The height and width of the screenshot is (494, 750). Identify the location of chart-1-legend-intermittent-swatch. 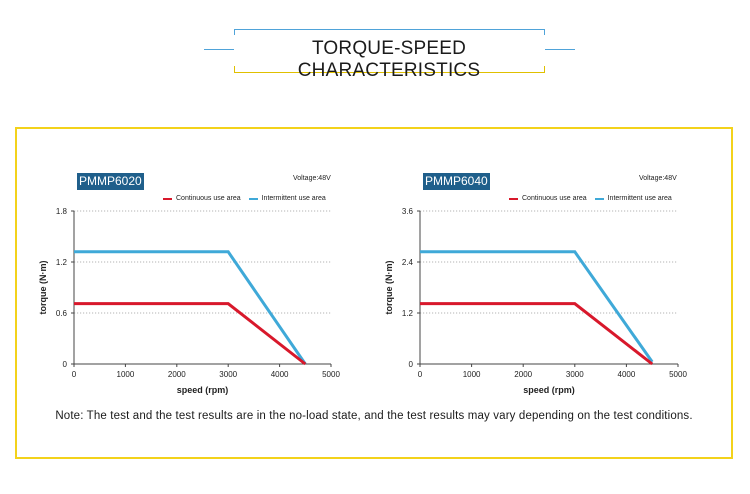
(253, 198).